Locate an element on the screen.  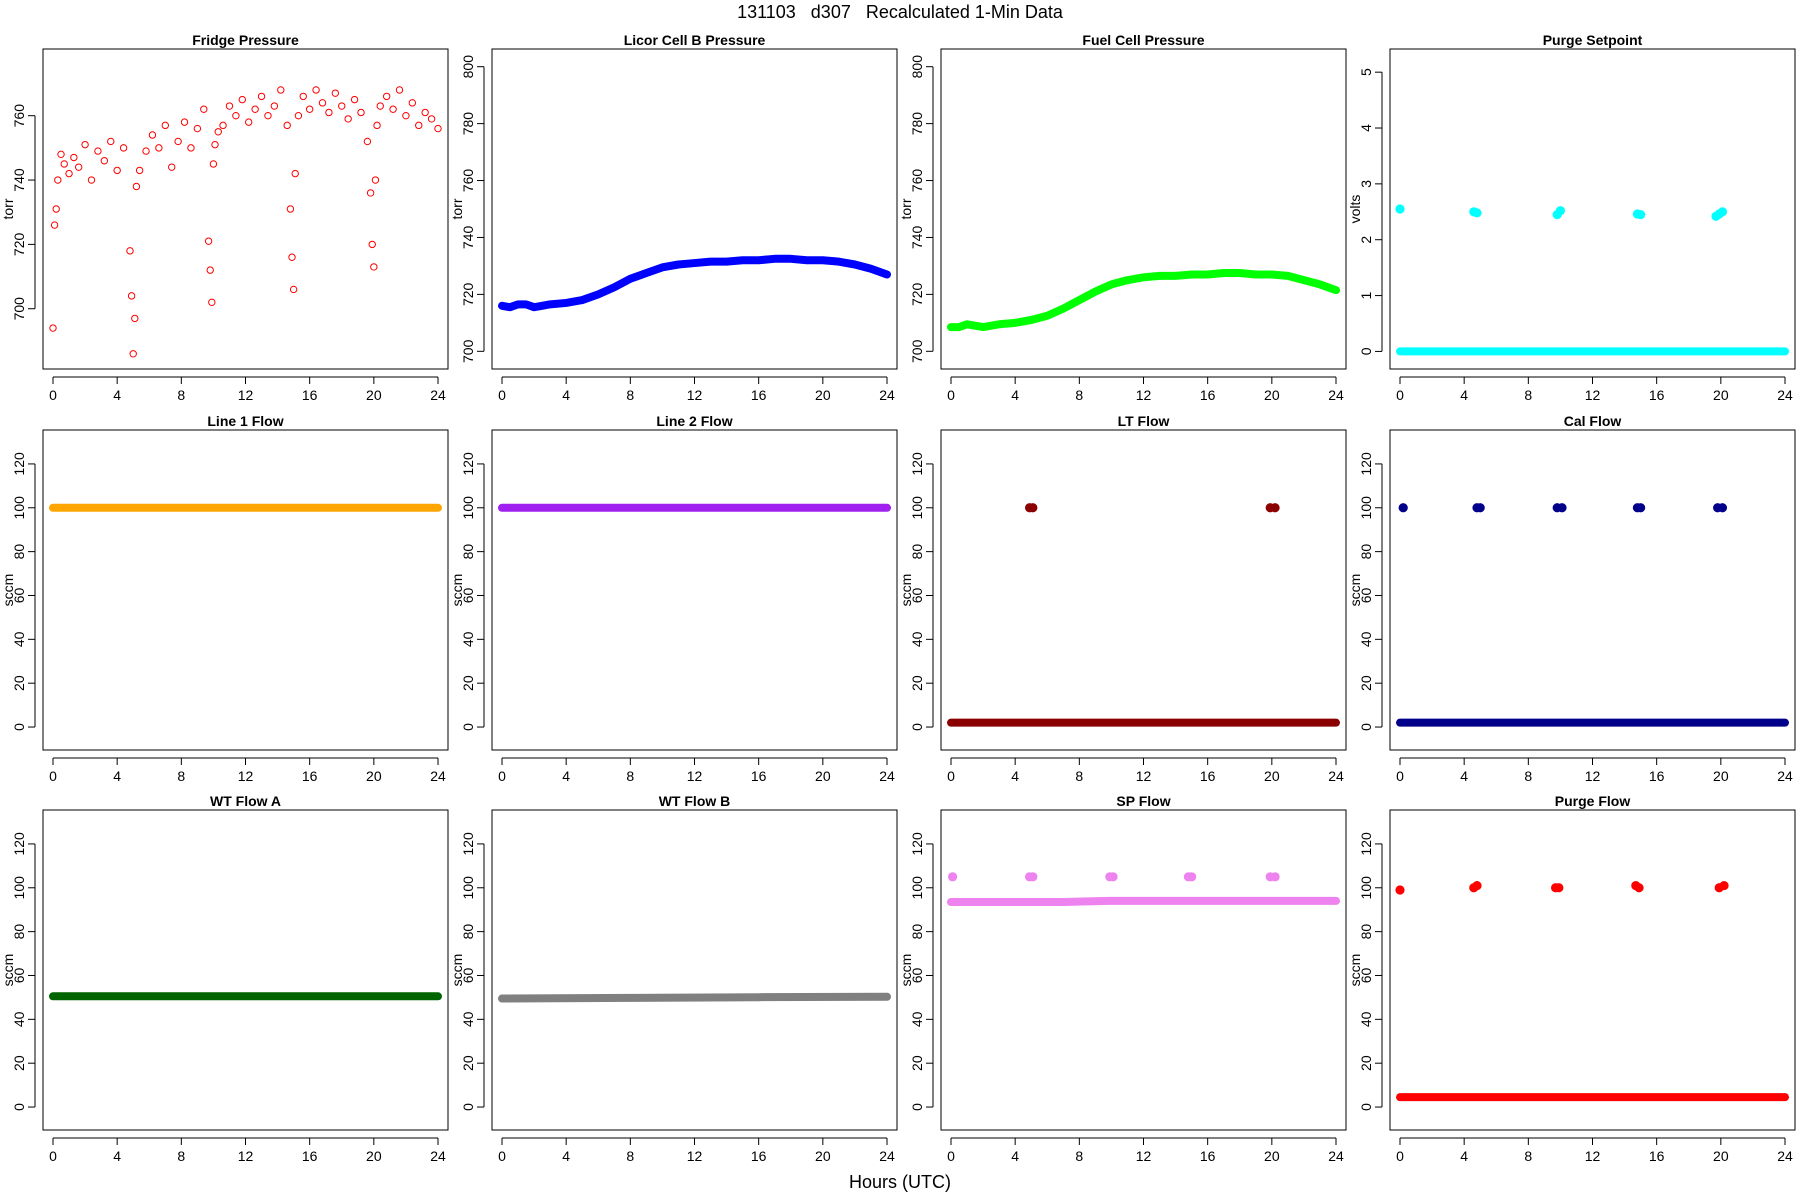
chart-title: Line 1 Flow is located at coordinates (245, 421).